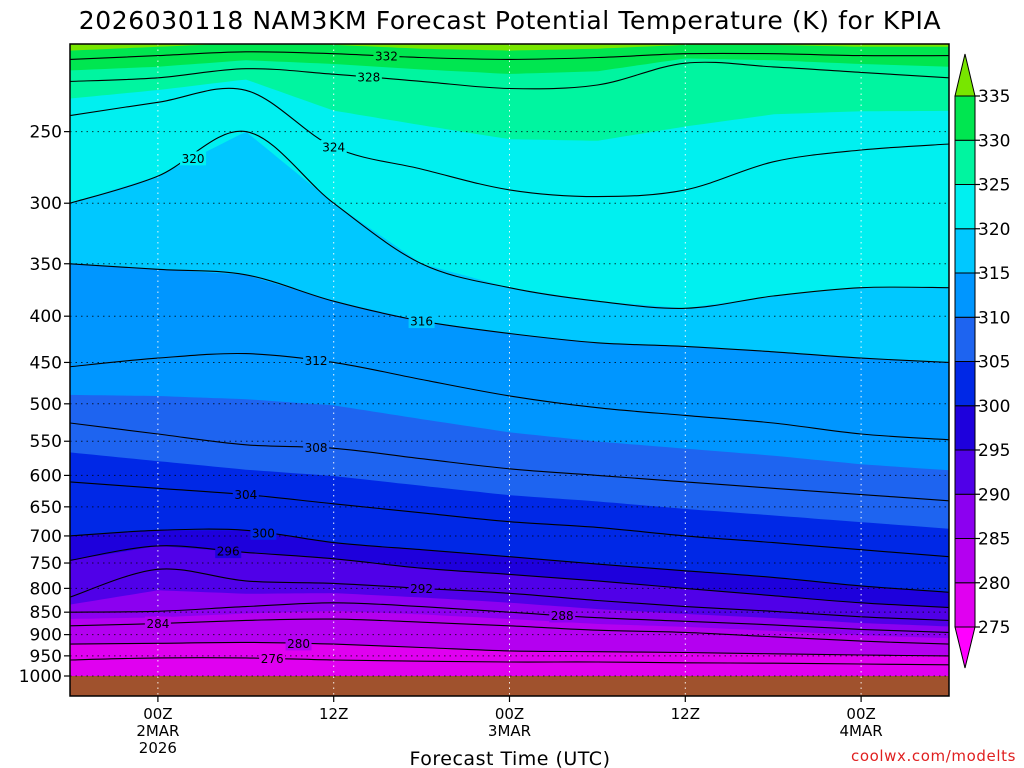  I want to click on x-tick-date: 4MAR, so click(861, 731).